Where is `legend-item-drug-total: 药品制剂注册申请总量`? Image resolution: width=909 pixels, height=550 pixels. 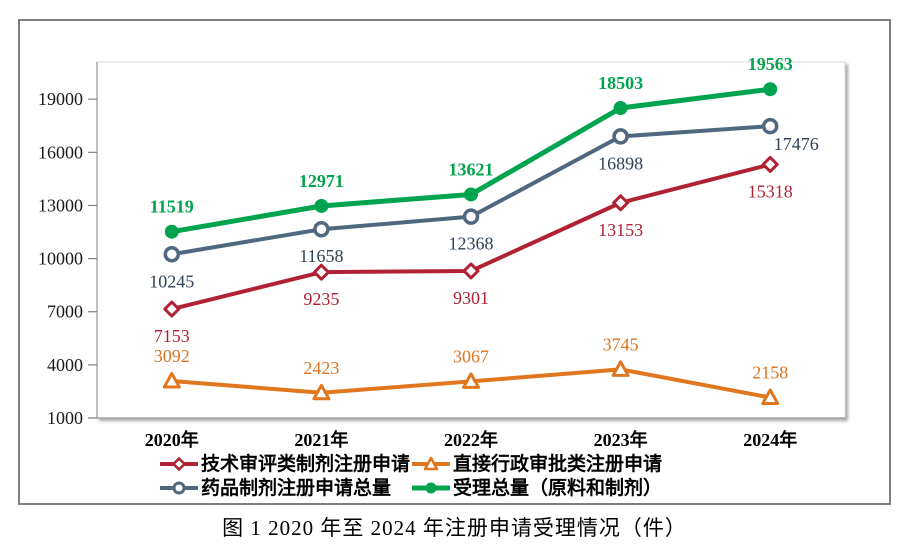
legend-item-drug-total: 药品制剂注册申请总量 is located at coordinates (286, 488).